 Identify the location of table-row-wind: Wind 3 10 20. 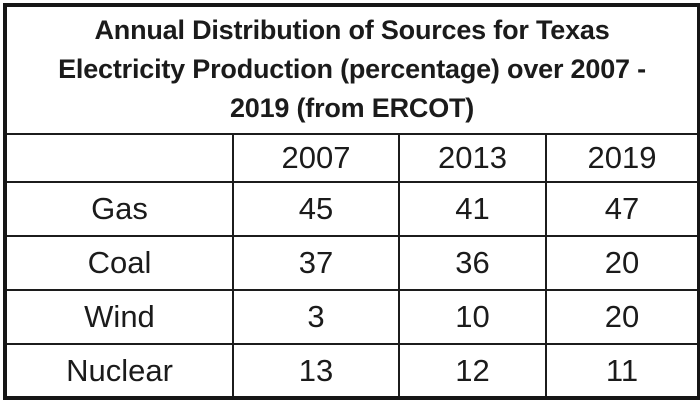
(352, 317).